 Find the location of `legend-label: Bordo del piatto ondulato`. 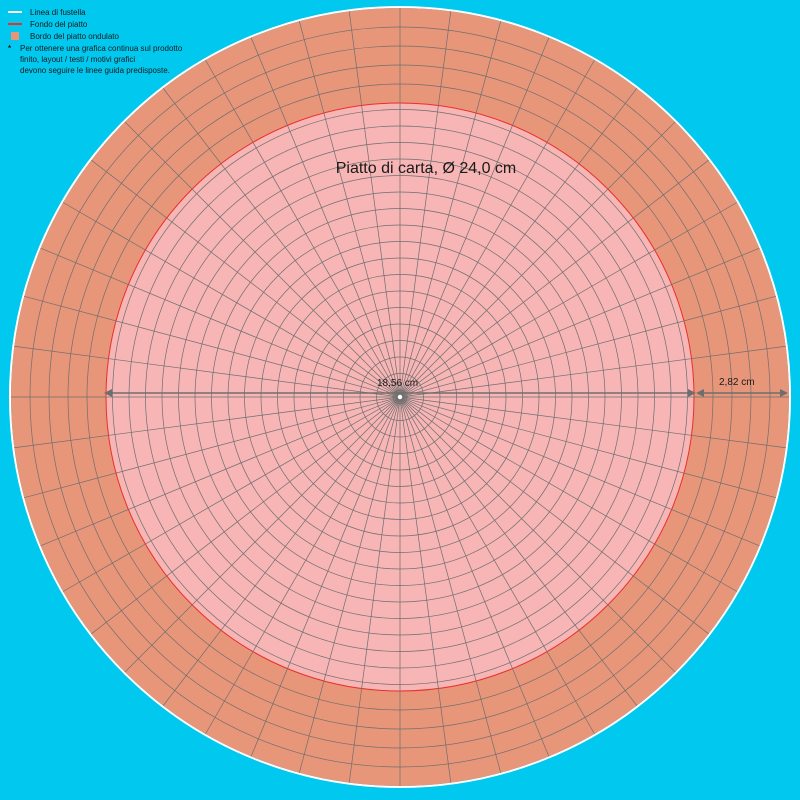

legend-label: Bordo del piatto ondulato is located at coordinates (74, 36).